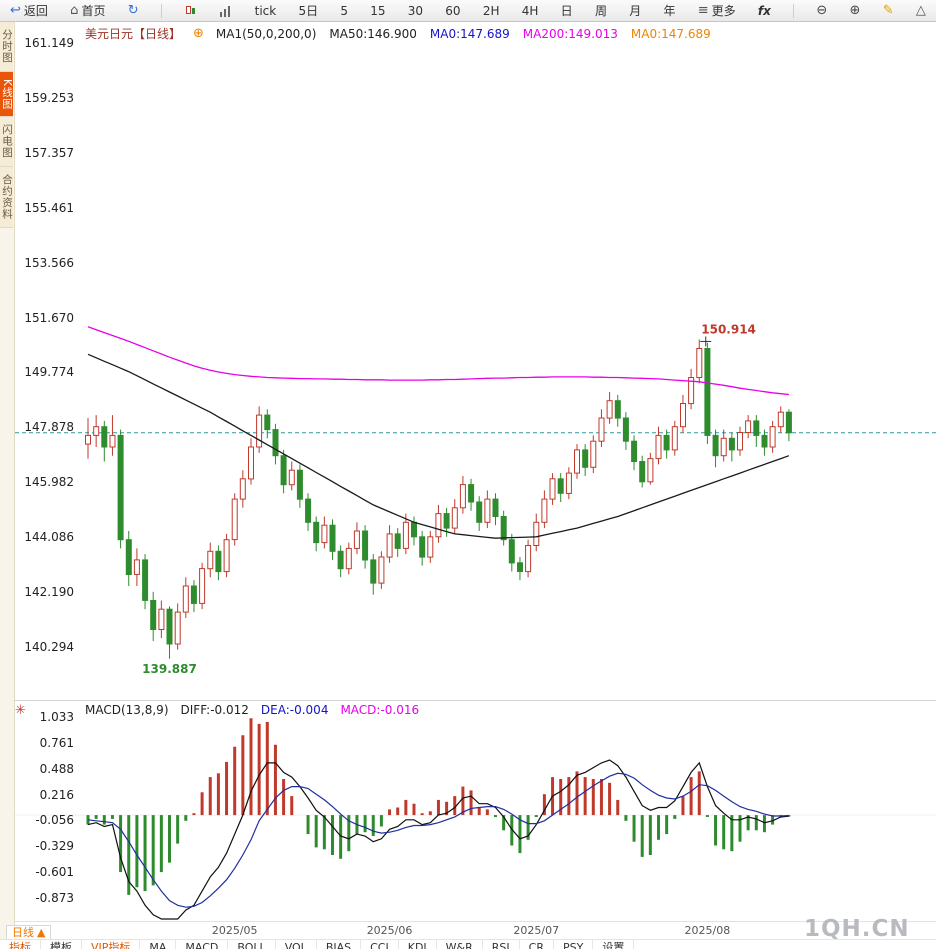  I want to click on top-toolbar: ↩ 返回 ⌂ 首页 ↻ tick 5日 5 15 30 60 2H 4H 日 周 月 年 ≡ 更多 fx ⊖ ⊕ ✎ △, so click(468, 11).